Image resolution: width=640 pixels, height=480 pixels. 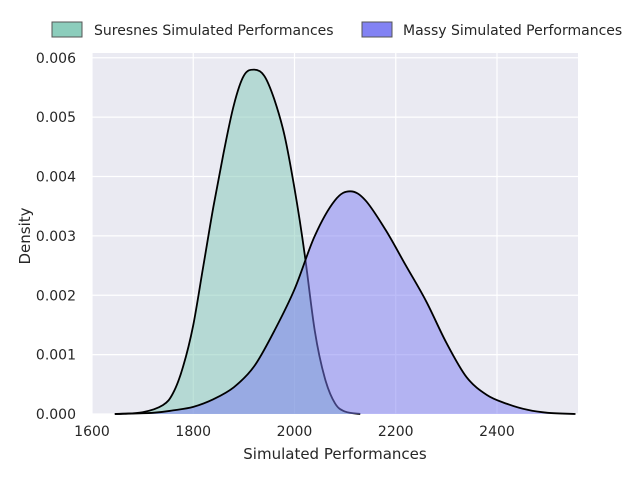 I want to click on x-tick-label-2400: 2400, so click(x=497, y=432).